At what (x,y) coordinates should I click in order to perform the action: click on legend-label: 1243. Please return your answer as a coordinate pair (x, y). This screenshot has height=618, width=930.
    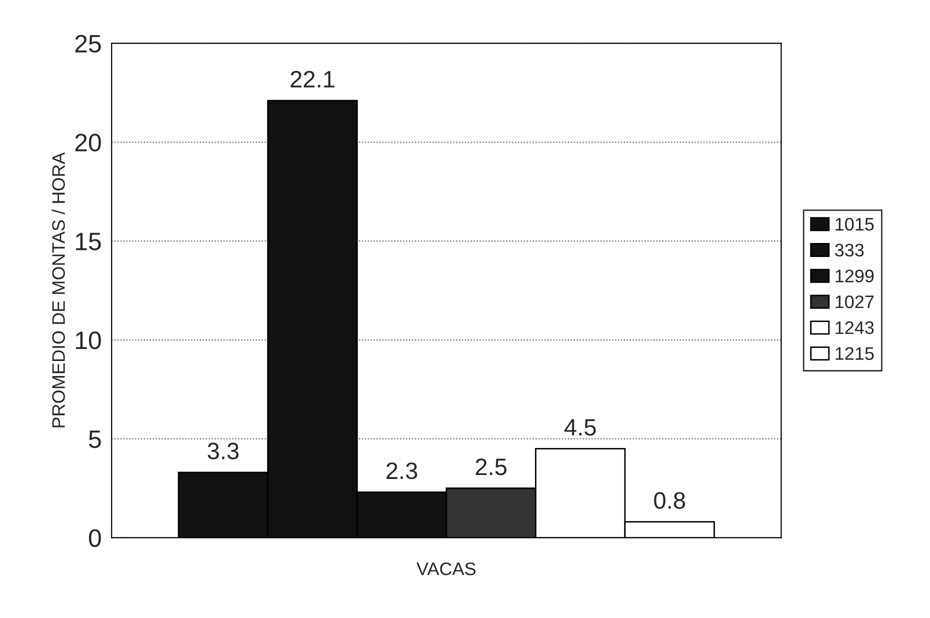
    Looking at the image, I should click on (855, 327).